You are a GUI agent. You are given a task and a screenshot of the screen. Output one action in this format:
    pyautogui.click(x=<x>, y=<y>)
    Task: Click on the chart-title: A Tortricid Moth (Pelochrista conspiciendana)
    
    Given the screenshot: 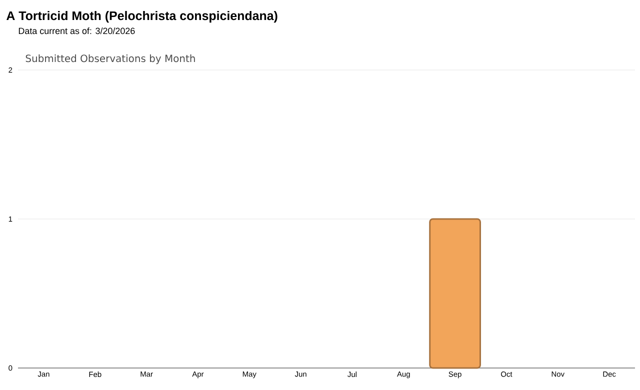 What is the action you would take?
    pyautogui.click(x=142, y=16)
    